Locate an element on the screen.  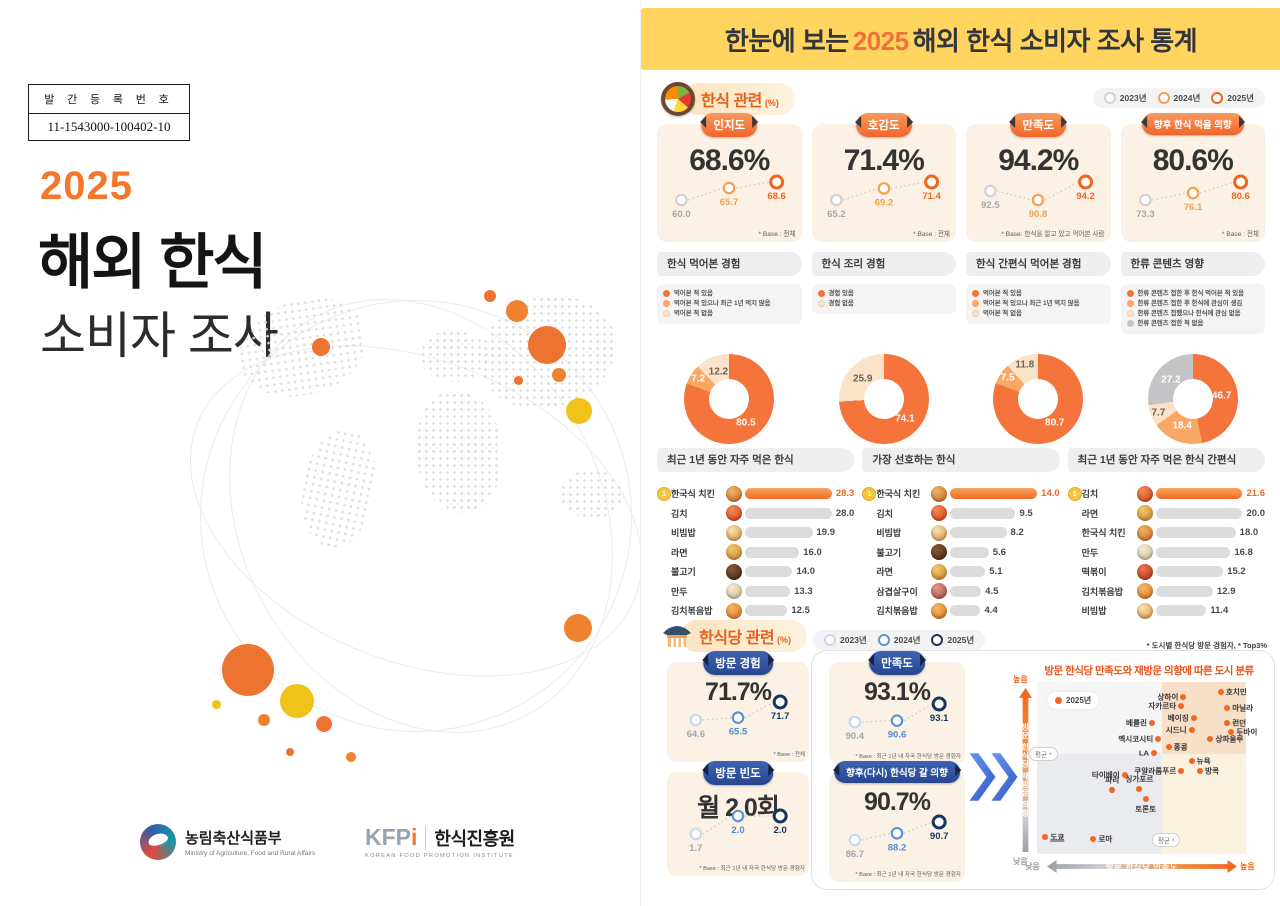
experience-legend-item: 먹어본 적 있으나 최근 1년 먹지 않음 is located at coordinates (729, 304).